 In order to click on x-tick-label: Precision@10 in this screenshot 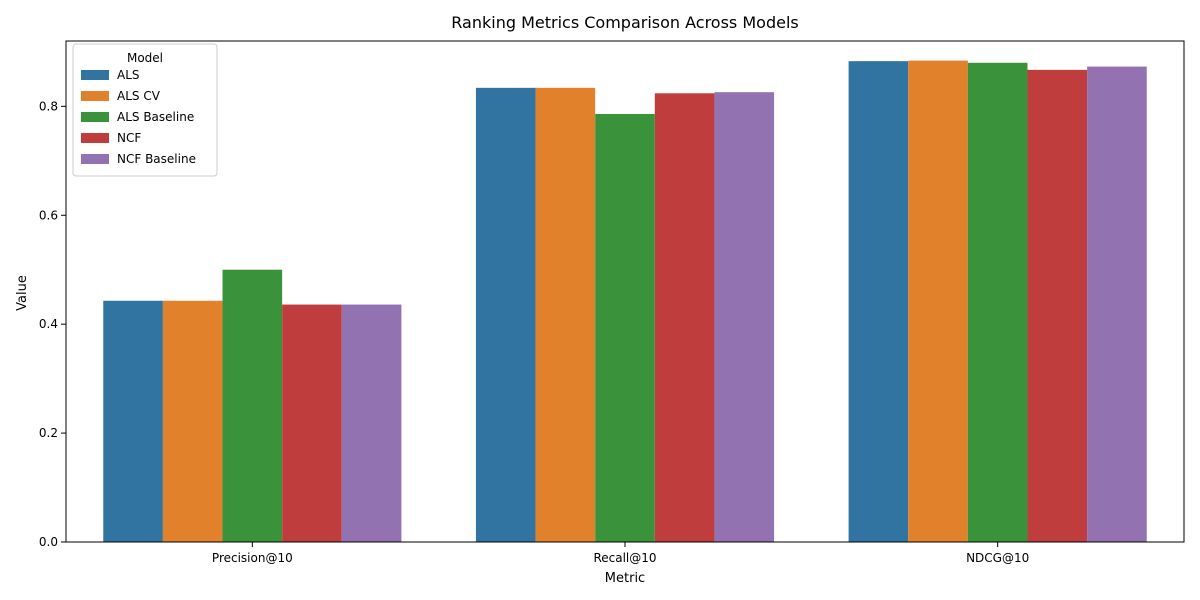, I will do `click(252, 558)`.